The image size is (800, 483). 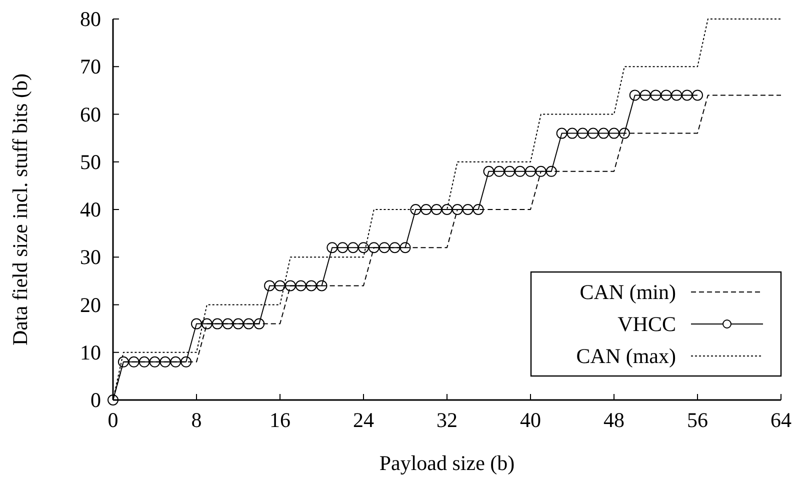 What do you see at coordinates (196, 420) in the screenshot?
I see `x-tick-label: 8` at bounding box center [196, 420].